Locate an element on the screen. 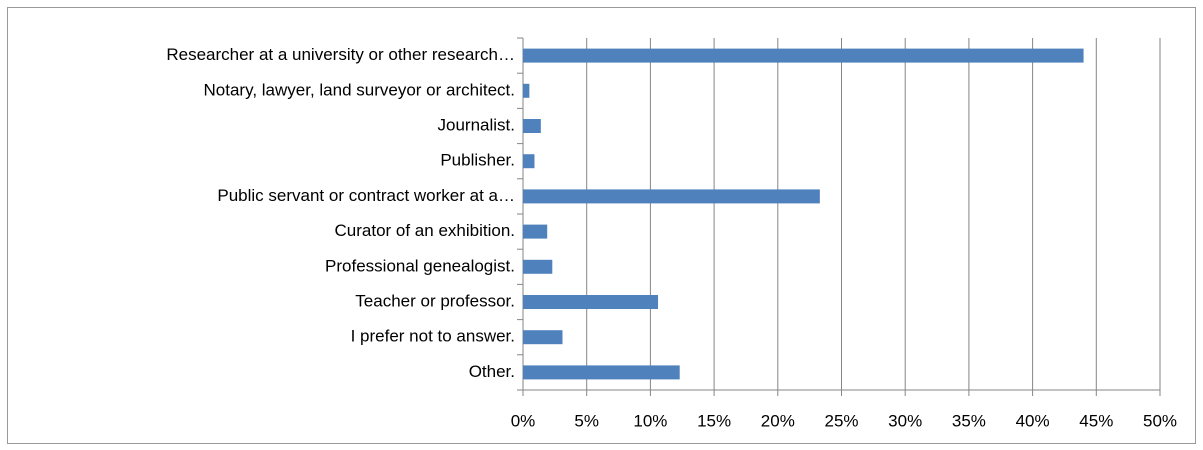  y-tick-label: Professional genealogist. is located at coordinates (420, 265).